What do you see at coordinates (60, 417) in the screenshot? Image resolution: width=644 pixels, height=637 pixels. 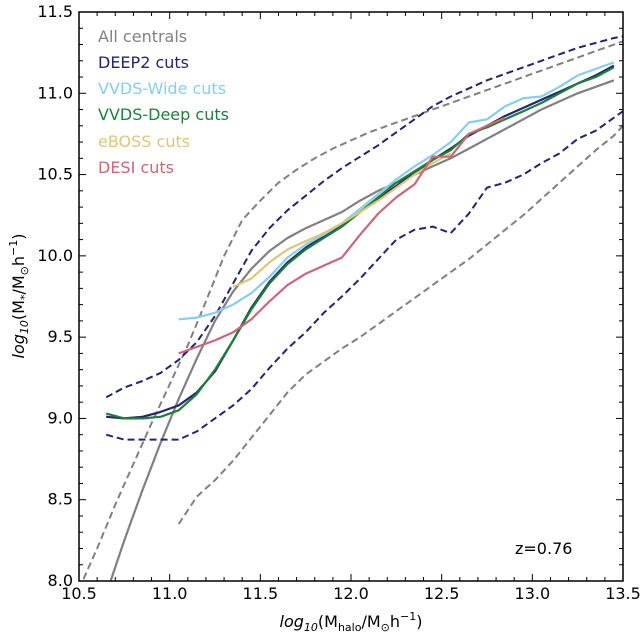 I see `y-tick-label: 9.0` at bounding box center [60, 417].